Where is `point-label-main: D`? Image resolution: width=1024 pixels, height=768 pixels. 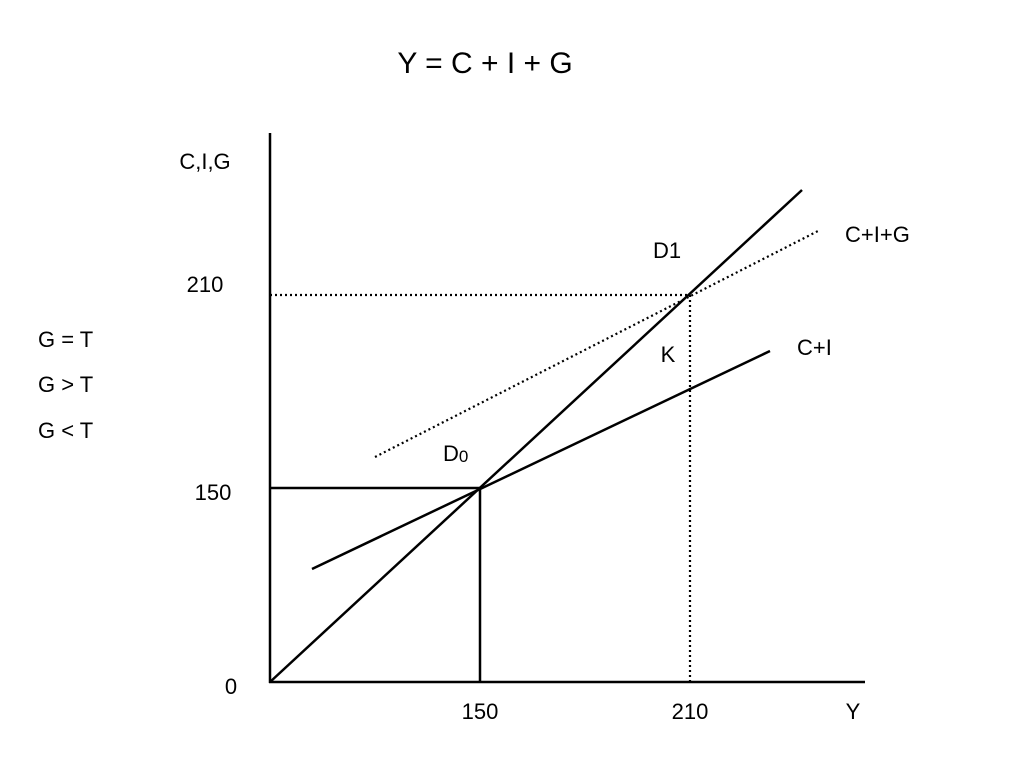
point-label-main: D is located at coordinates (451, 453).